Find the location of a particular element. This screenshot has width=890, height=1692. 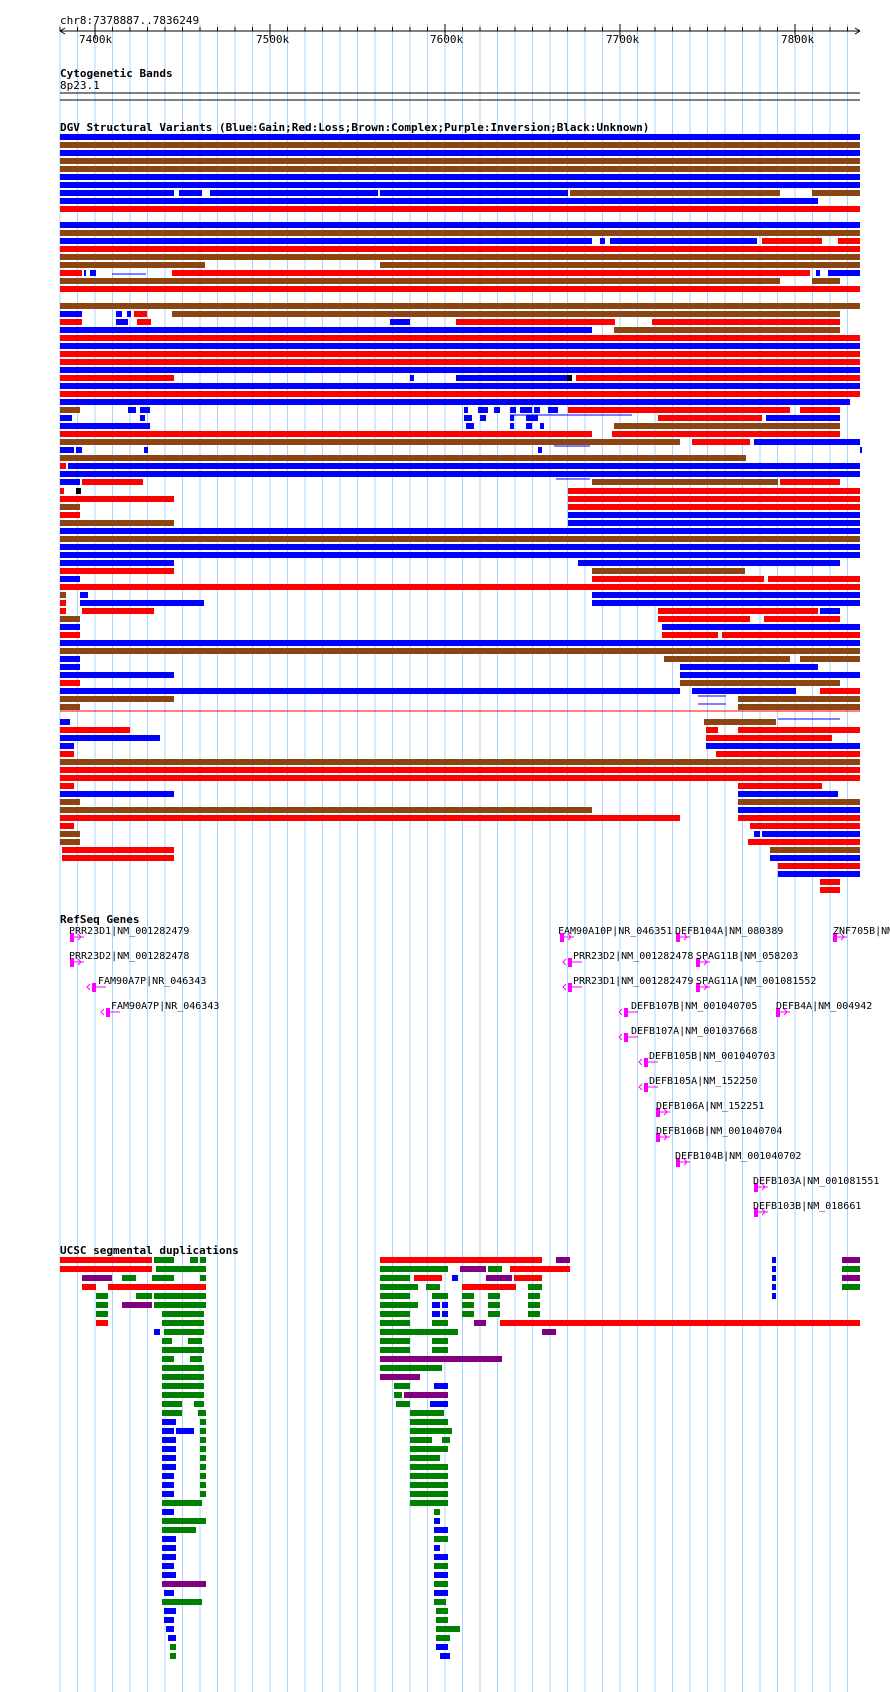

cytoband-label: 8p23.1 is located at coordinates (80, 85).